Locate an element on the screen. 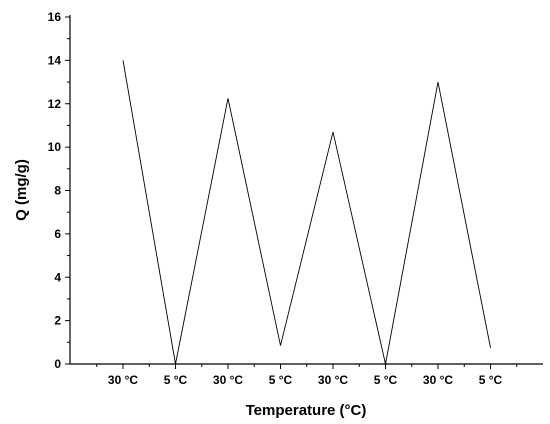 This screenshot has height=424, width=550. y-tick-label: 12 is located at coordinates (55, 104).